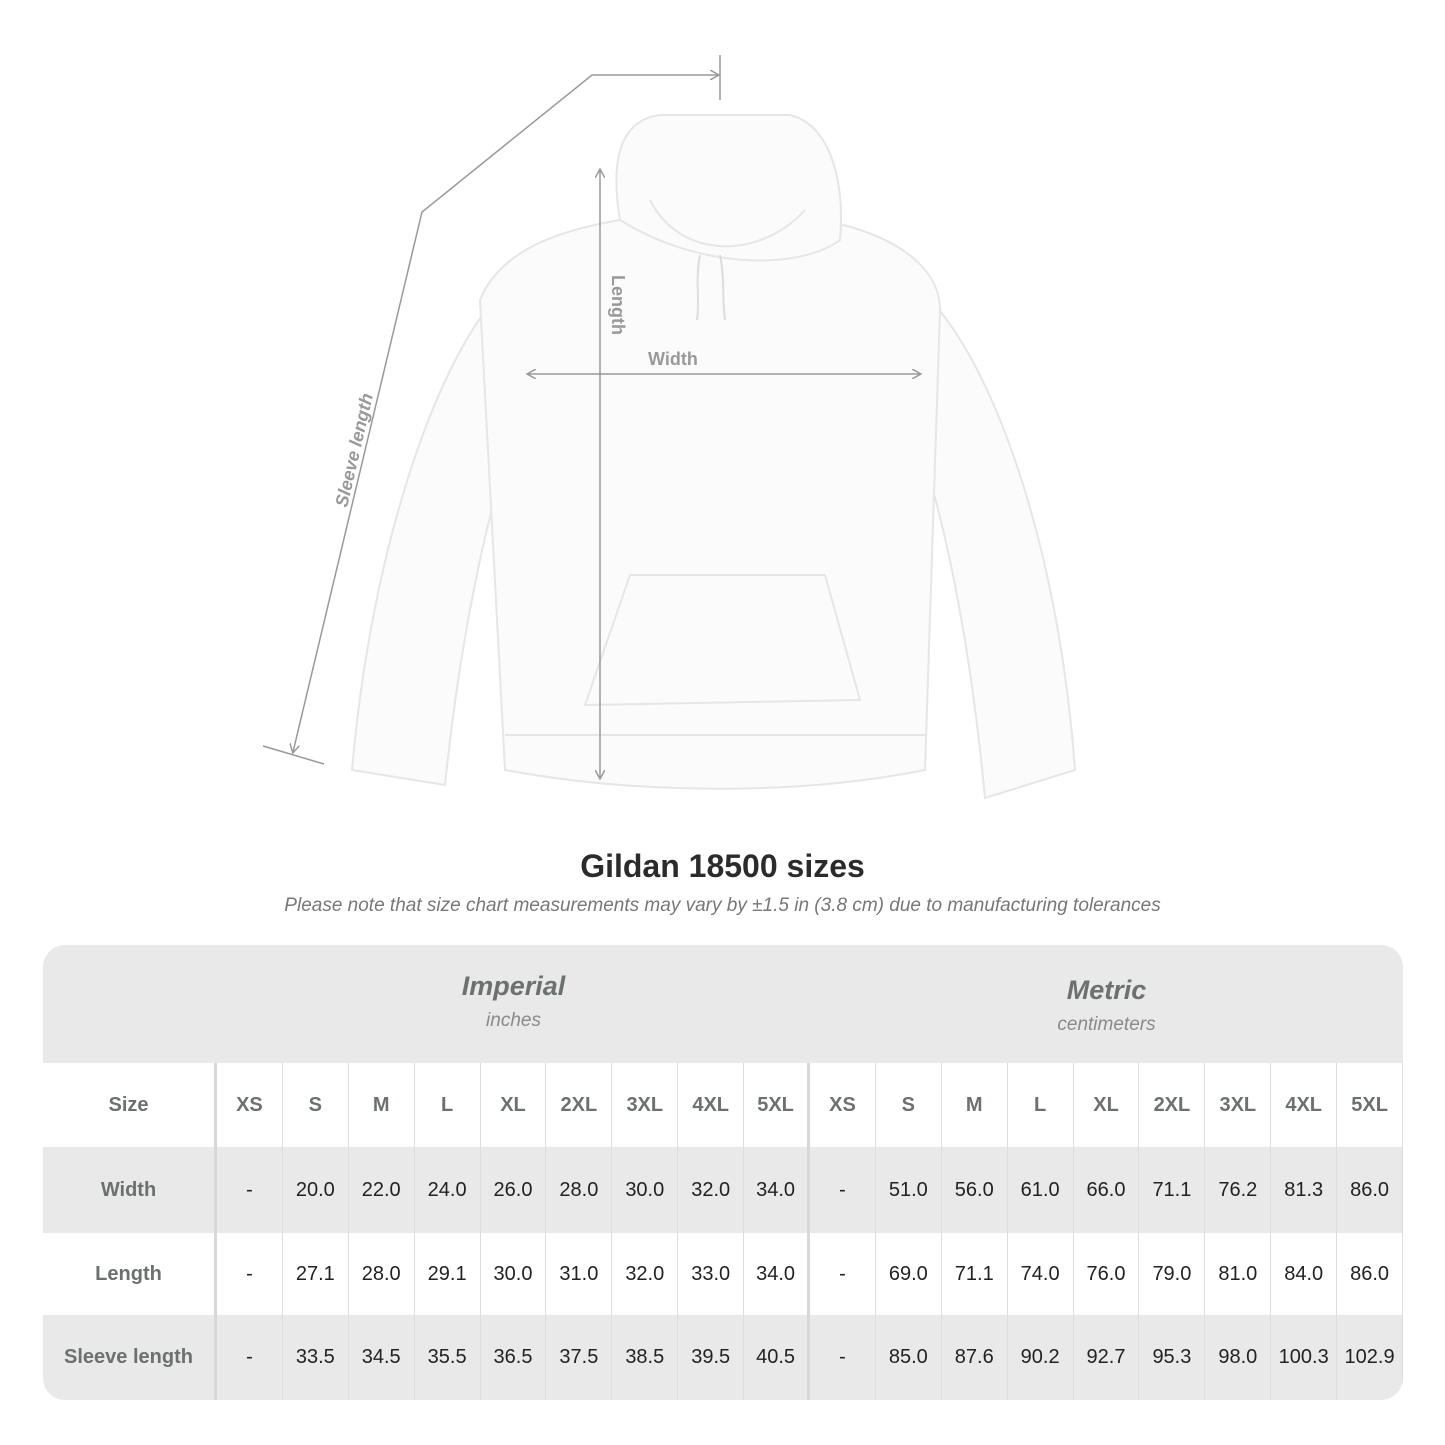 The width and height of the screenshot is (1445, 1445). Describe the element at coordinates (513, 986) in the screenshot. I see `imperial-title: Imperial` at that location.